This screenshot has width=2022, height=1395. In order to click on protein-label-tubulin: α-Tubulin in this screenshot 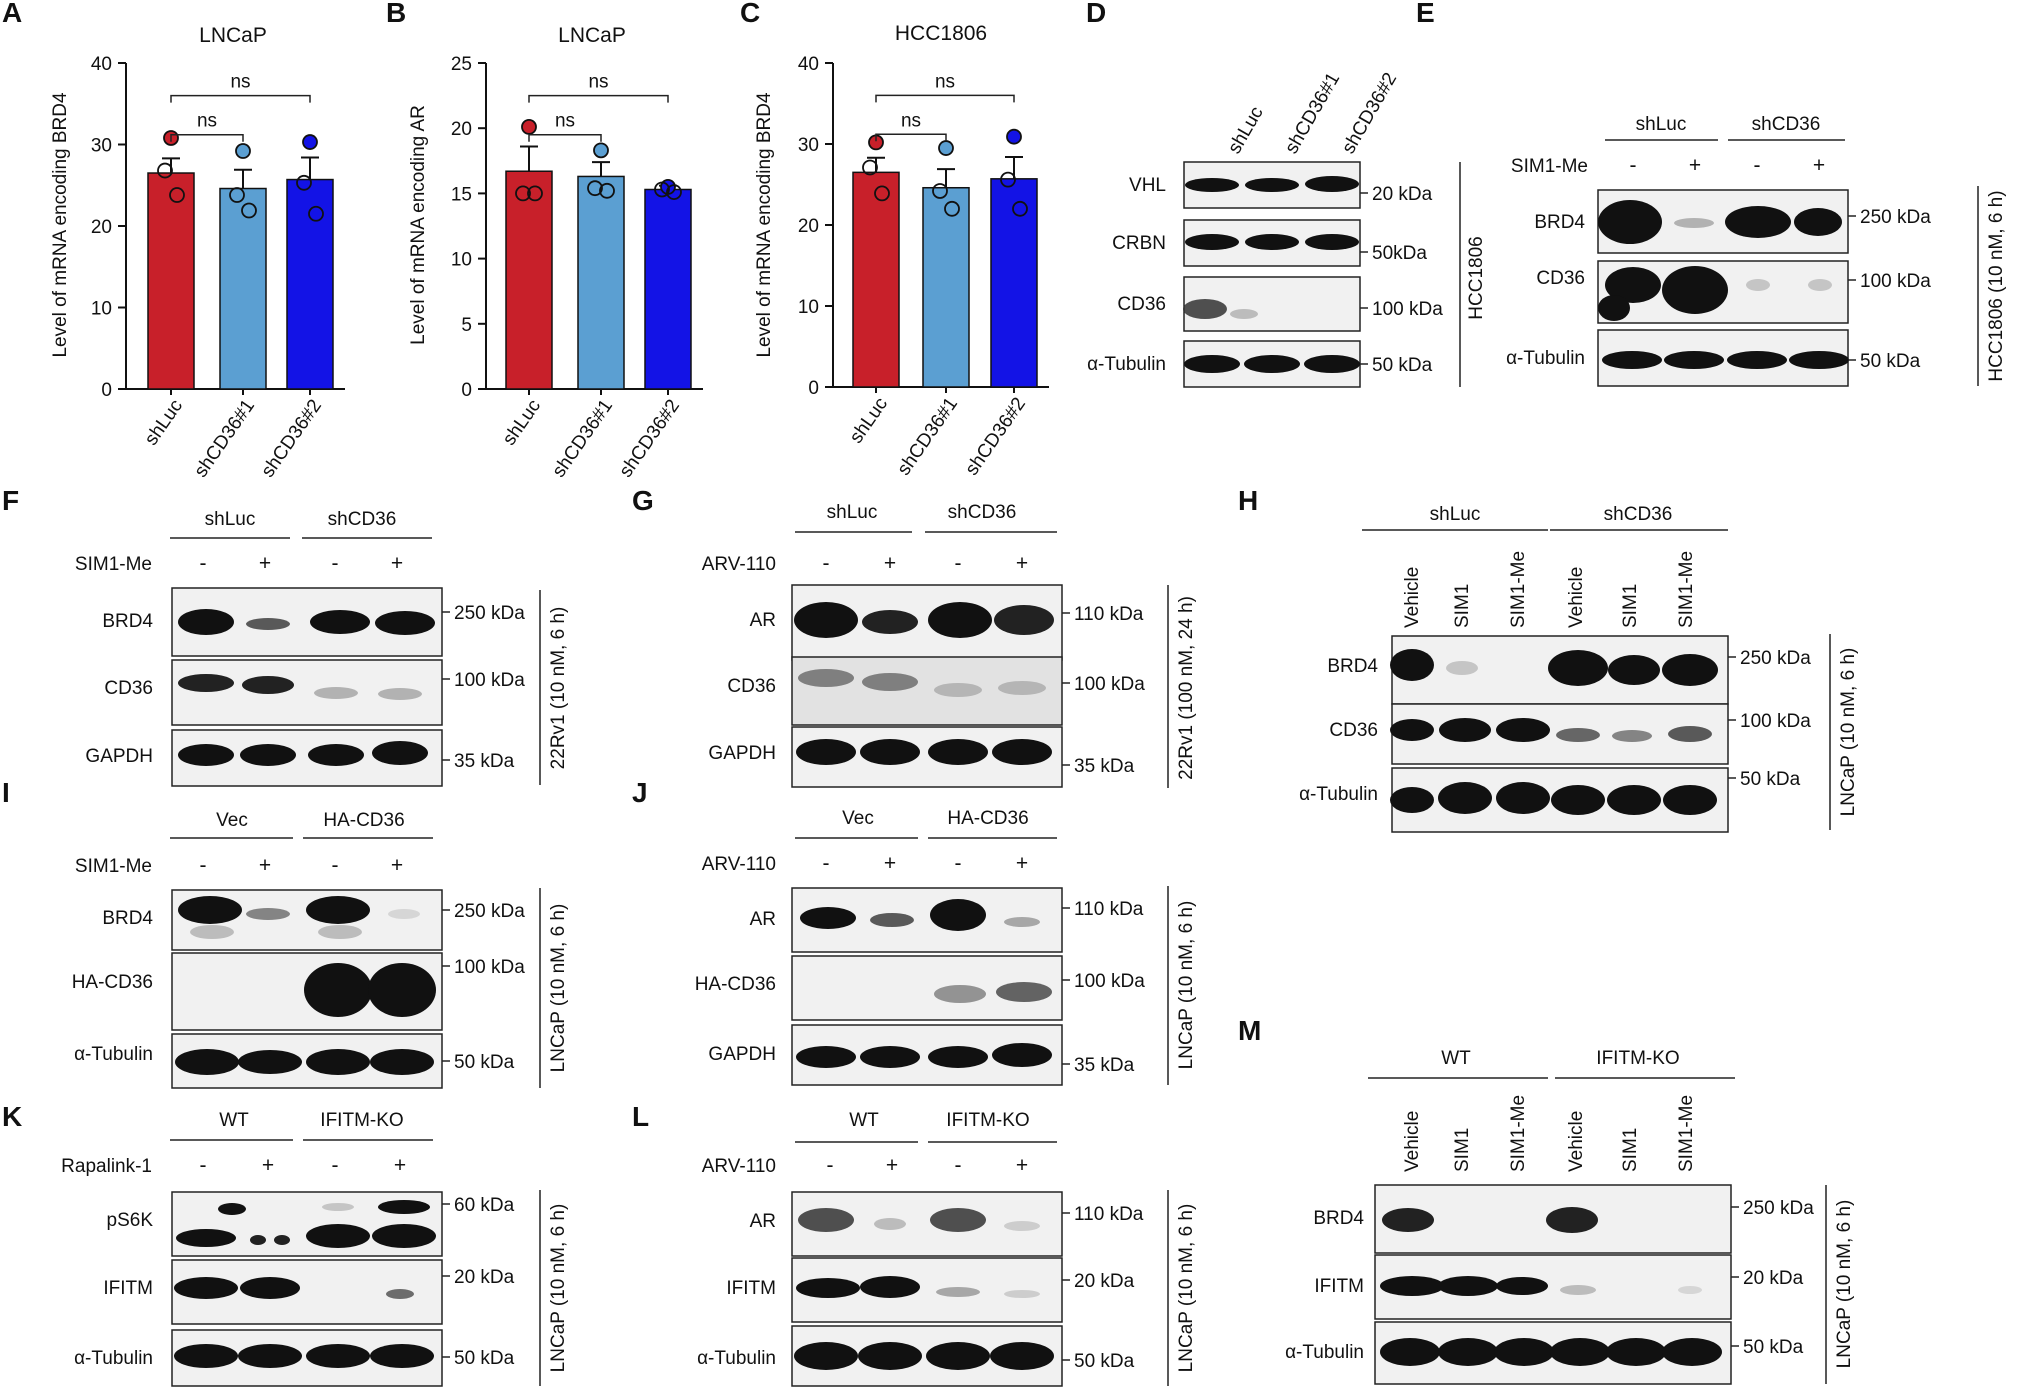, I will do `click(1324, 1352)`.